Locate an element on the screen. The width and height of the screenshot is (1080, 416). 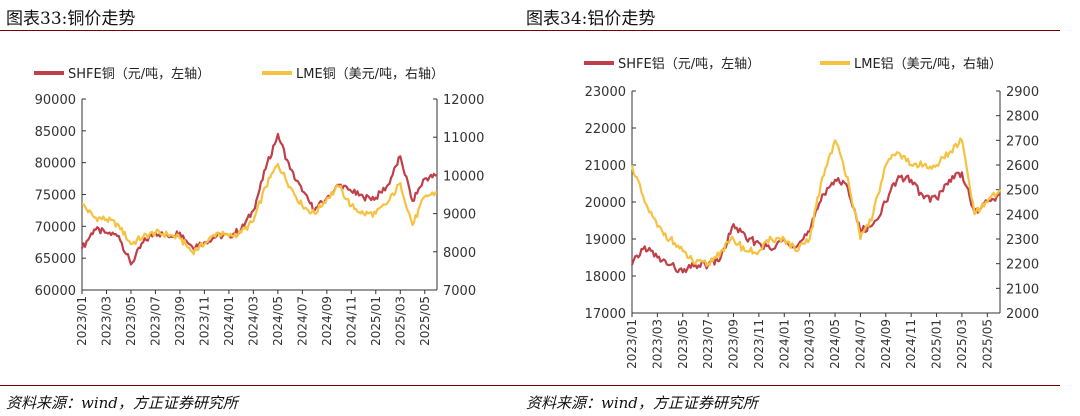
left-y-tick-label: 65000 is located at coordinates (55, 259).